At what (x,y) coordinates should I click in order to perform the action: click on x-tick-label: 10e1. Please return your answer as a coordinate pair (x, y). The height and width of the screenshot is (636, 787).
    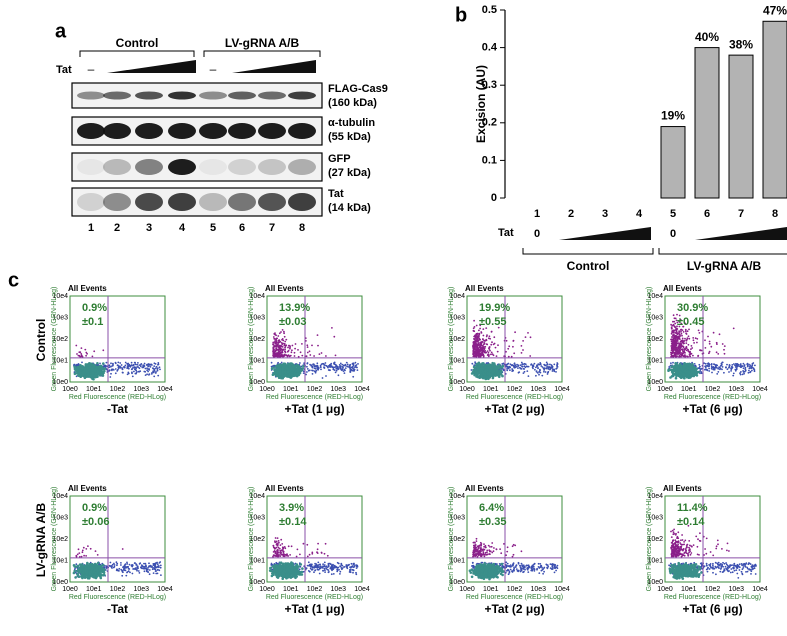
    Looking at the image, I should click on (94, 389).